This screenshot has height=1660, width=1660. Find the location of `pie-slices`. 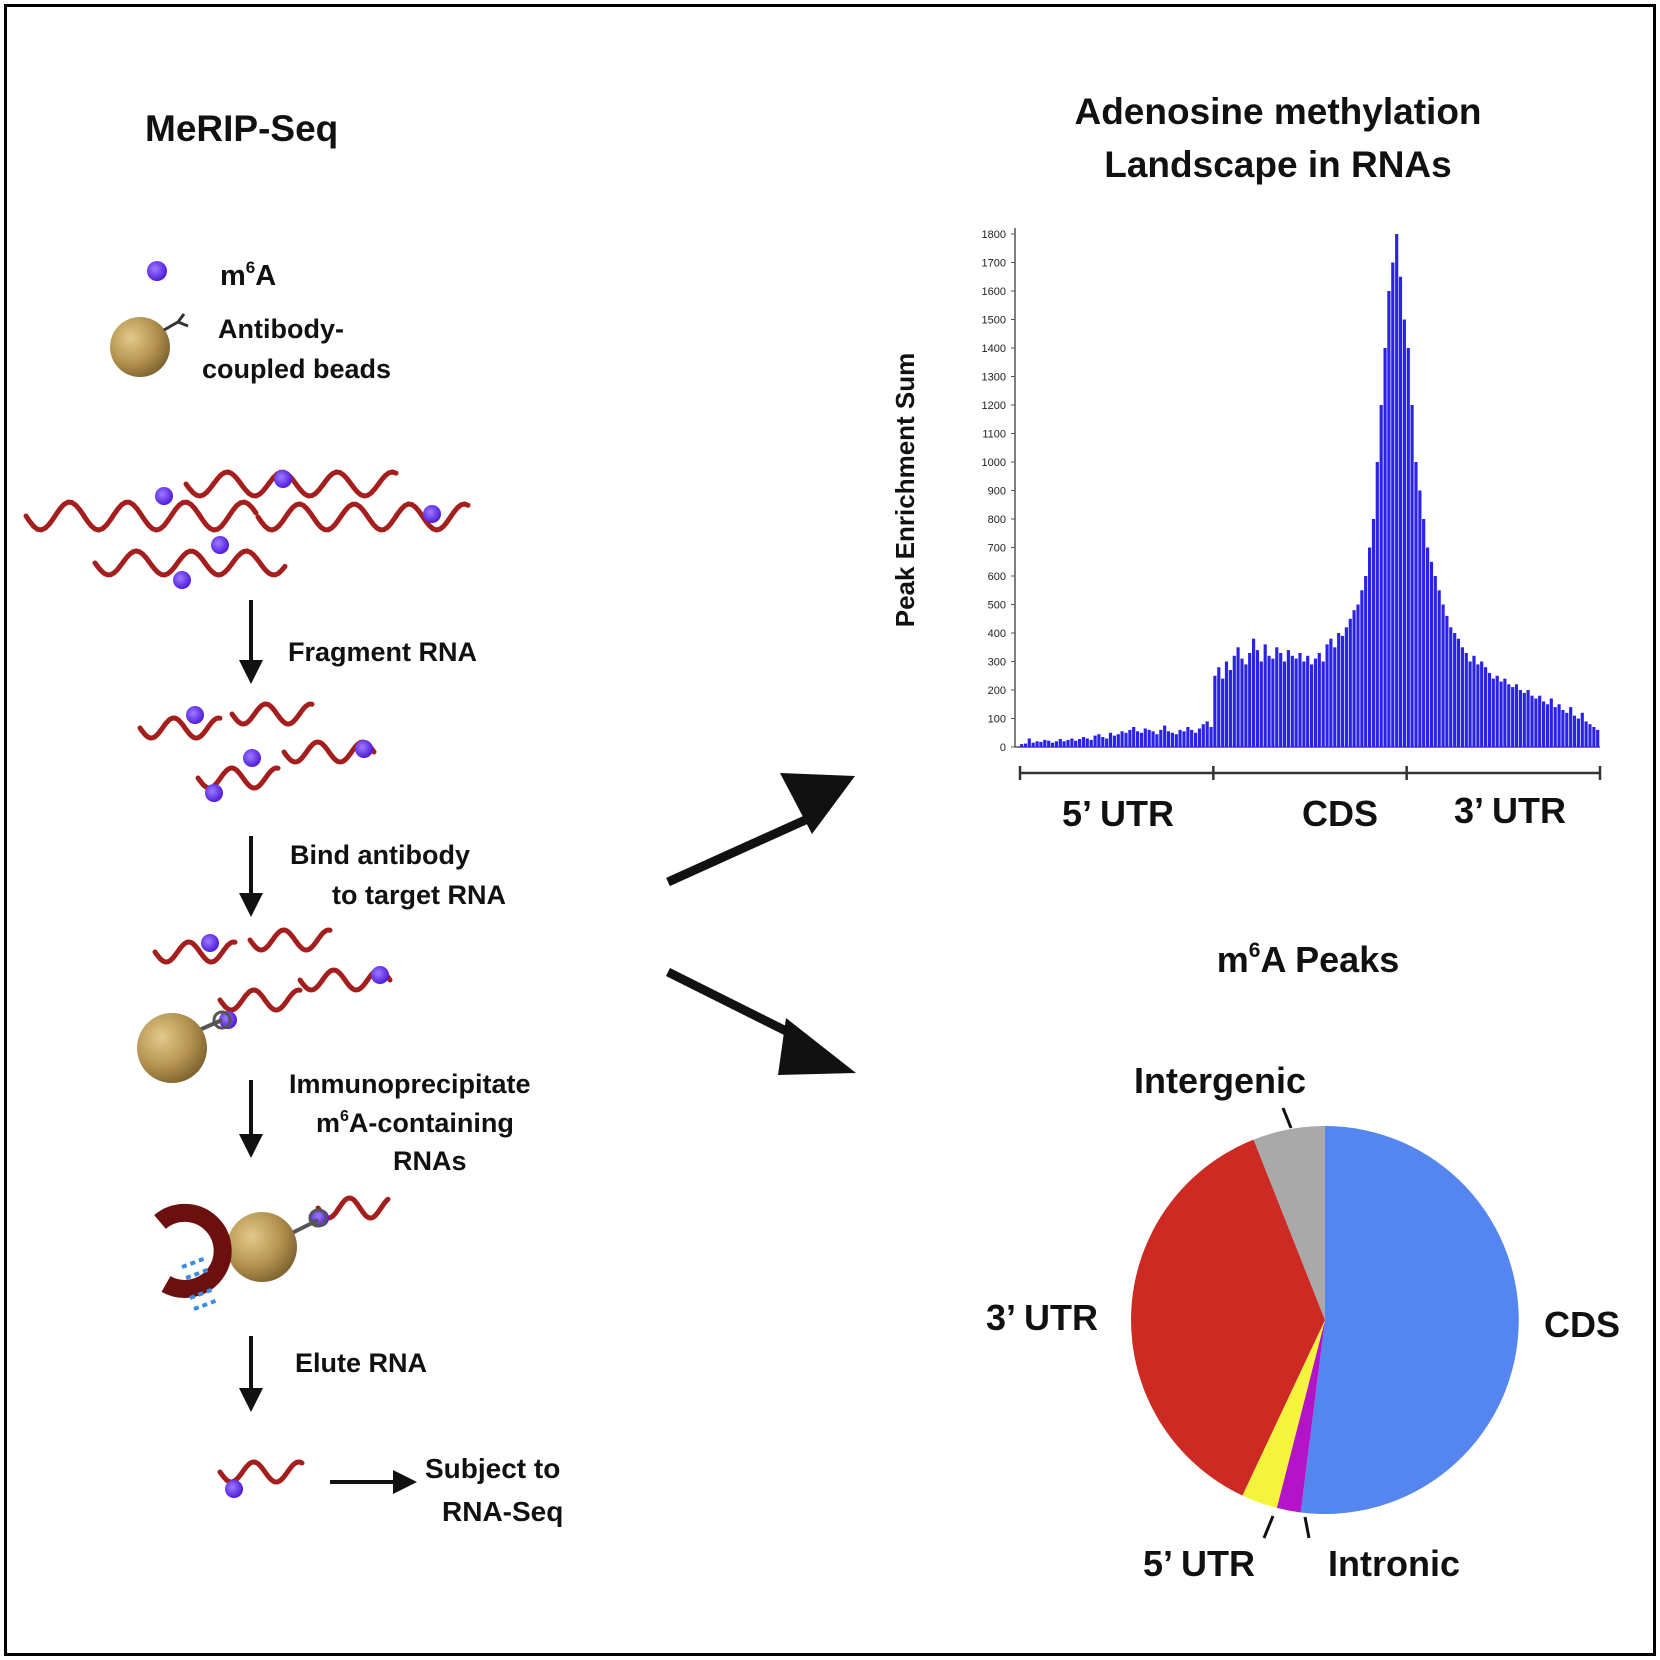

pie-slices is located at coordinates (1325, 1320).